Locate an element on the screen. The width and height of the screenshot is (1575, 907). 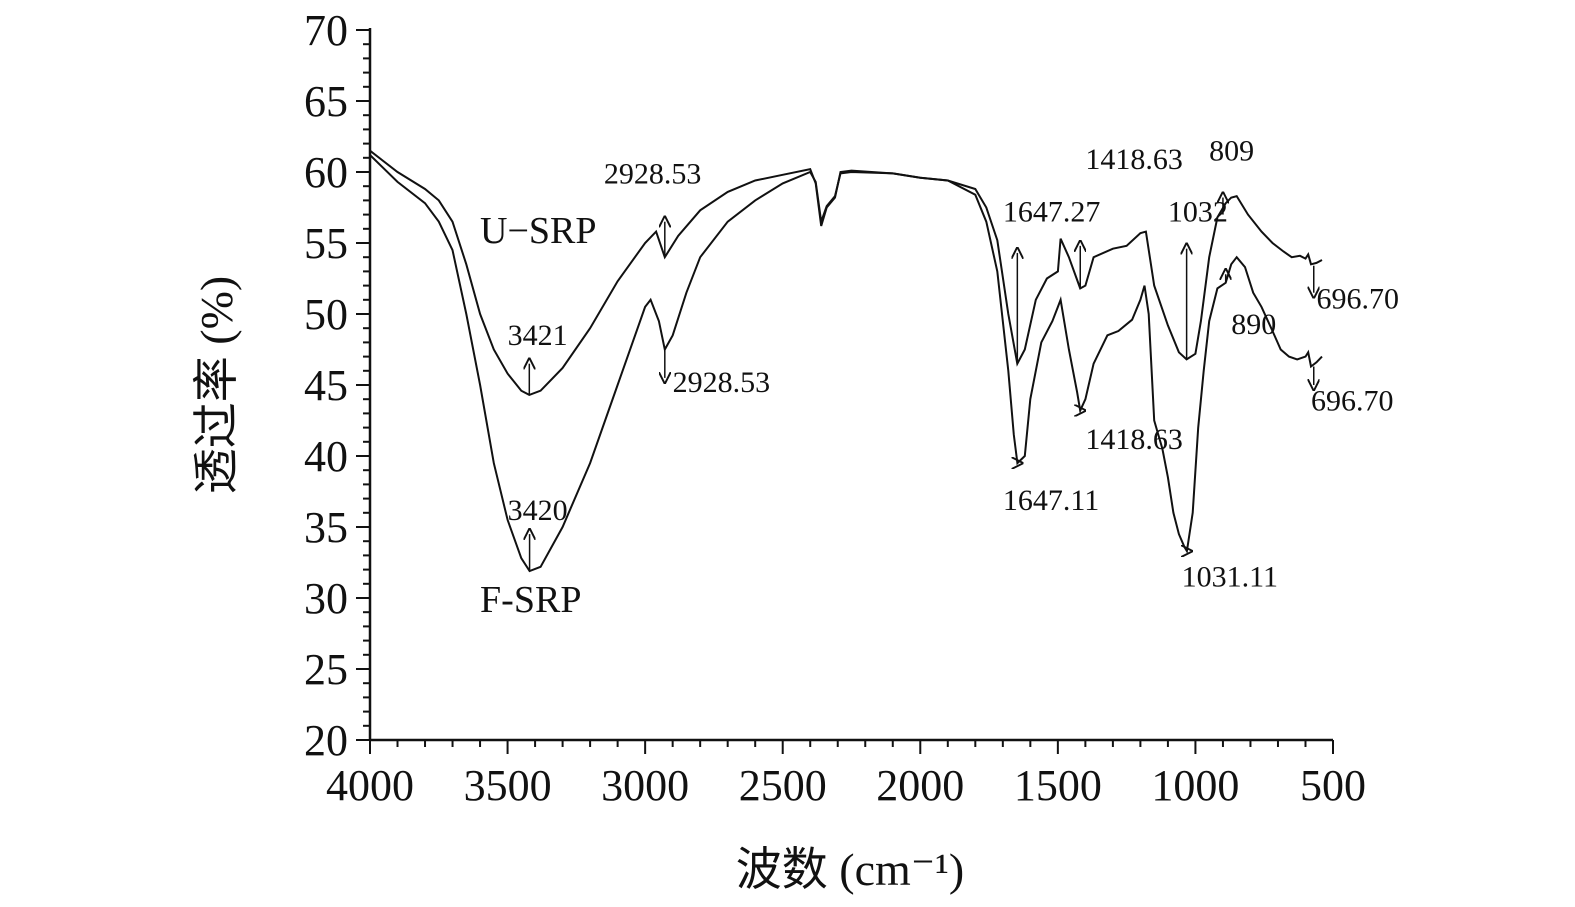
y-axis-title: 透过率 (%) is located at coordinates (216, 385).